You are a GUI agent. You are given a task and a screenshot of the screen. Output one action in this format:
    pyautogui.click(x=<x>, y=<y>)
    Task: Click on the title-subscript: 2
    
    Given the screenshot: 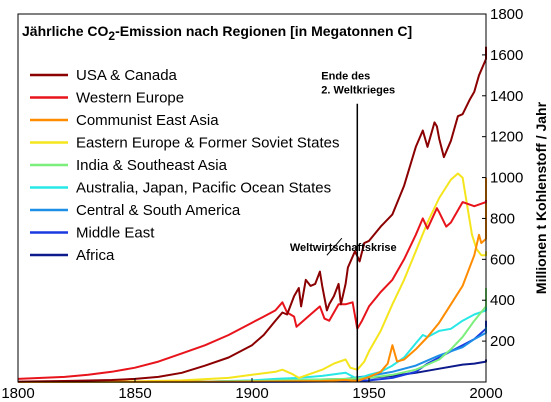 What is the action you would take?
    pyautogui.click(x=111, y=36)
    